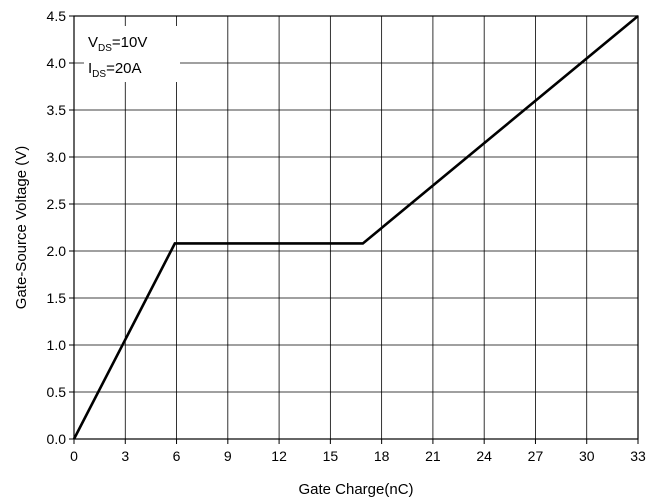 This screenshot has width=670, height=500. I want to click on y-axis-ticks: 0.0 0.5 1.0 1.5 2.0 2.5 3.0 3.5 4.0 4.5, so click(60, 227).